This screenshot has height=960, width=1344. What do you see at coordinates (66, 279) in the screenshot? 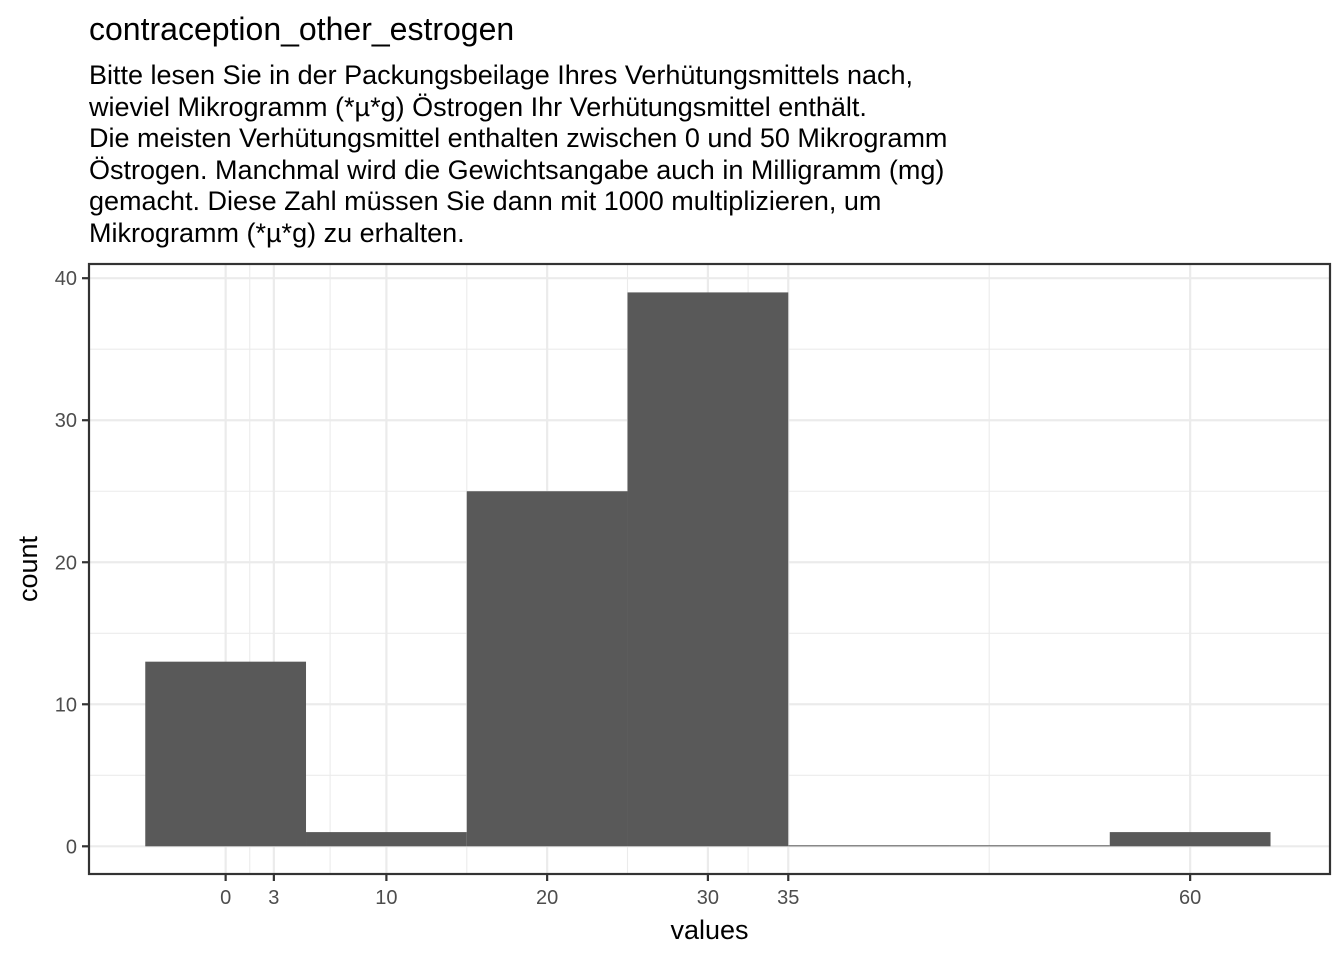
I see `y-tick-label: 40` at bounding box center [66, 279].